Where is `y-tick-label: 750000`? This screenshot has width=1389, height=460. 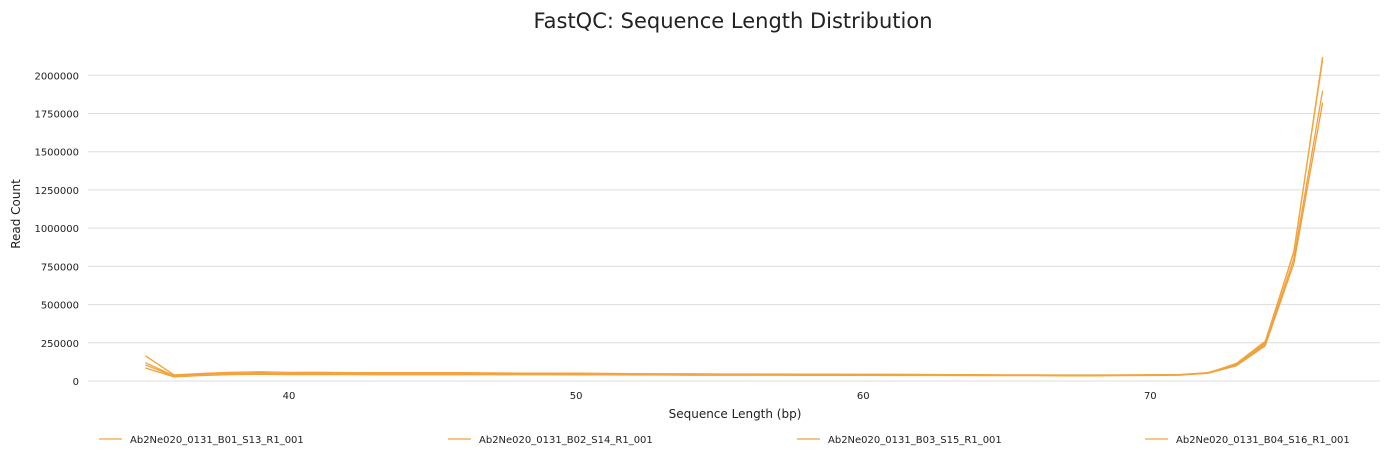
y-tick-label: 750000 is located at coordinates (60, 267).